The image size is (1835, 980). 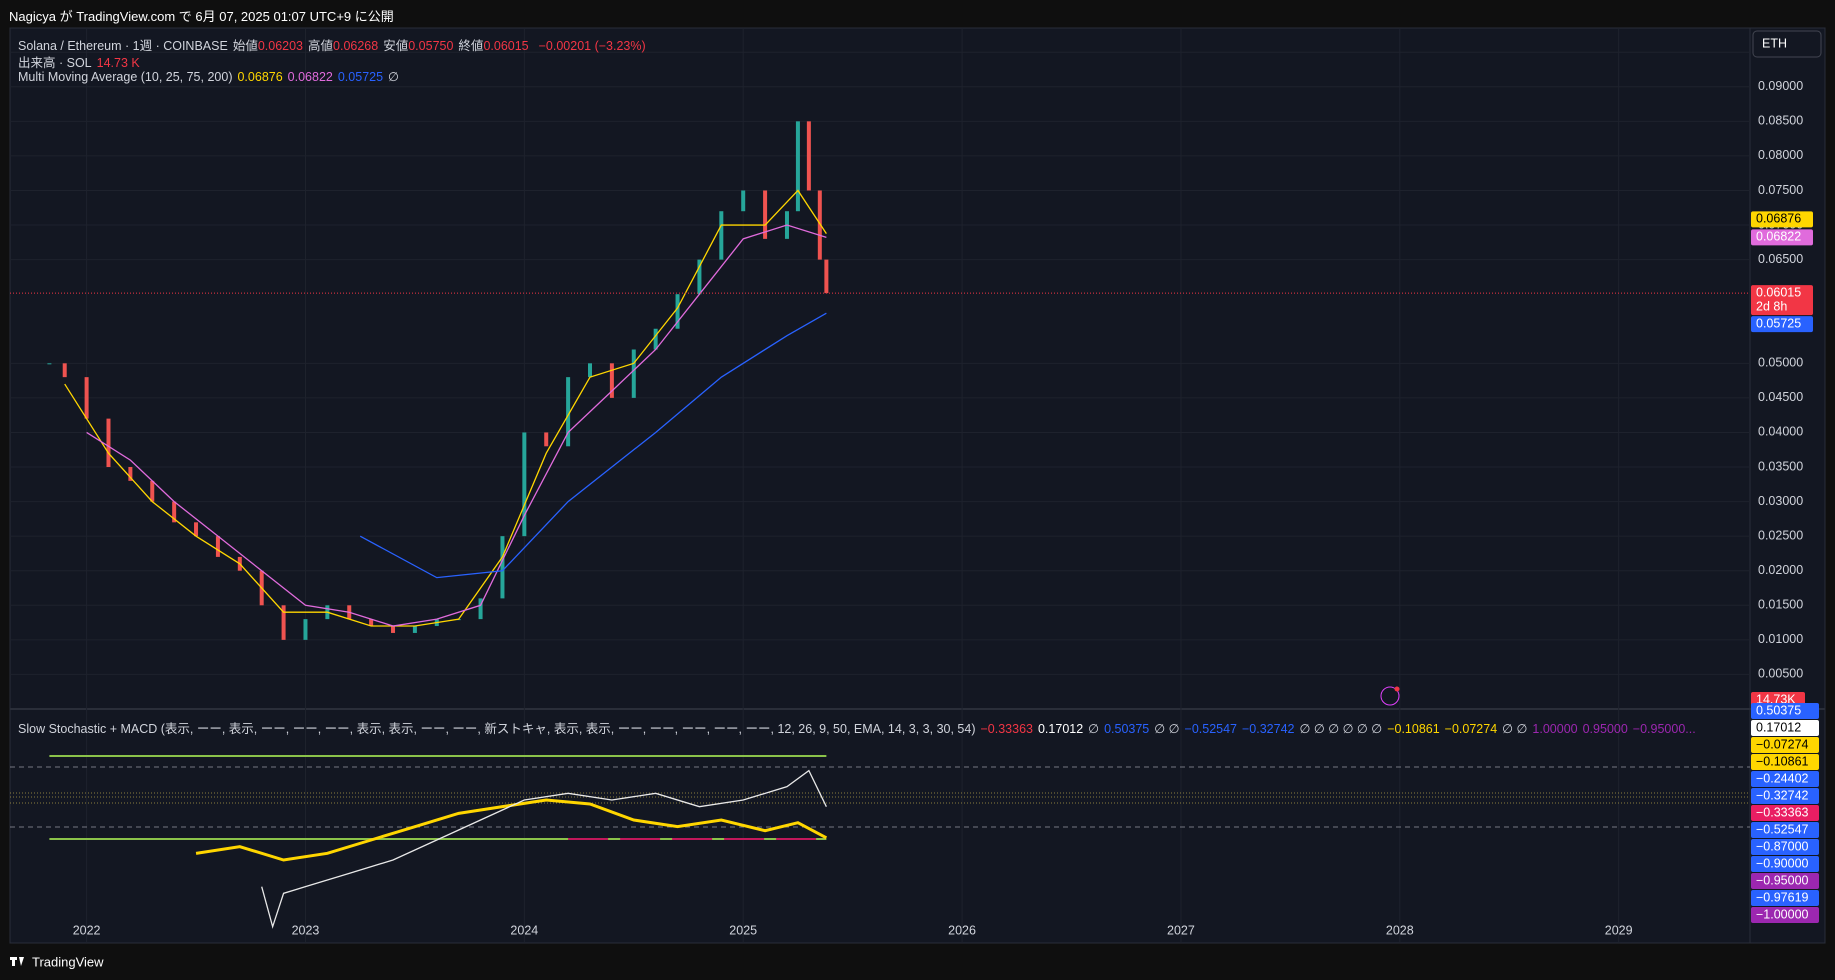 What do you see at coordinates (1780, 363) in the screenshot?
I see `y-tick-label: 0.05000` at bounding box center [1780, 363].